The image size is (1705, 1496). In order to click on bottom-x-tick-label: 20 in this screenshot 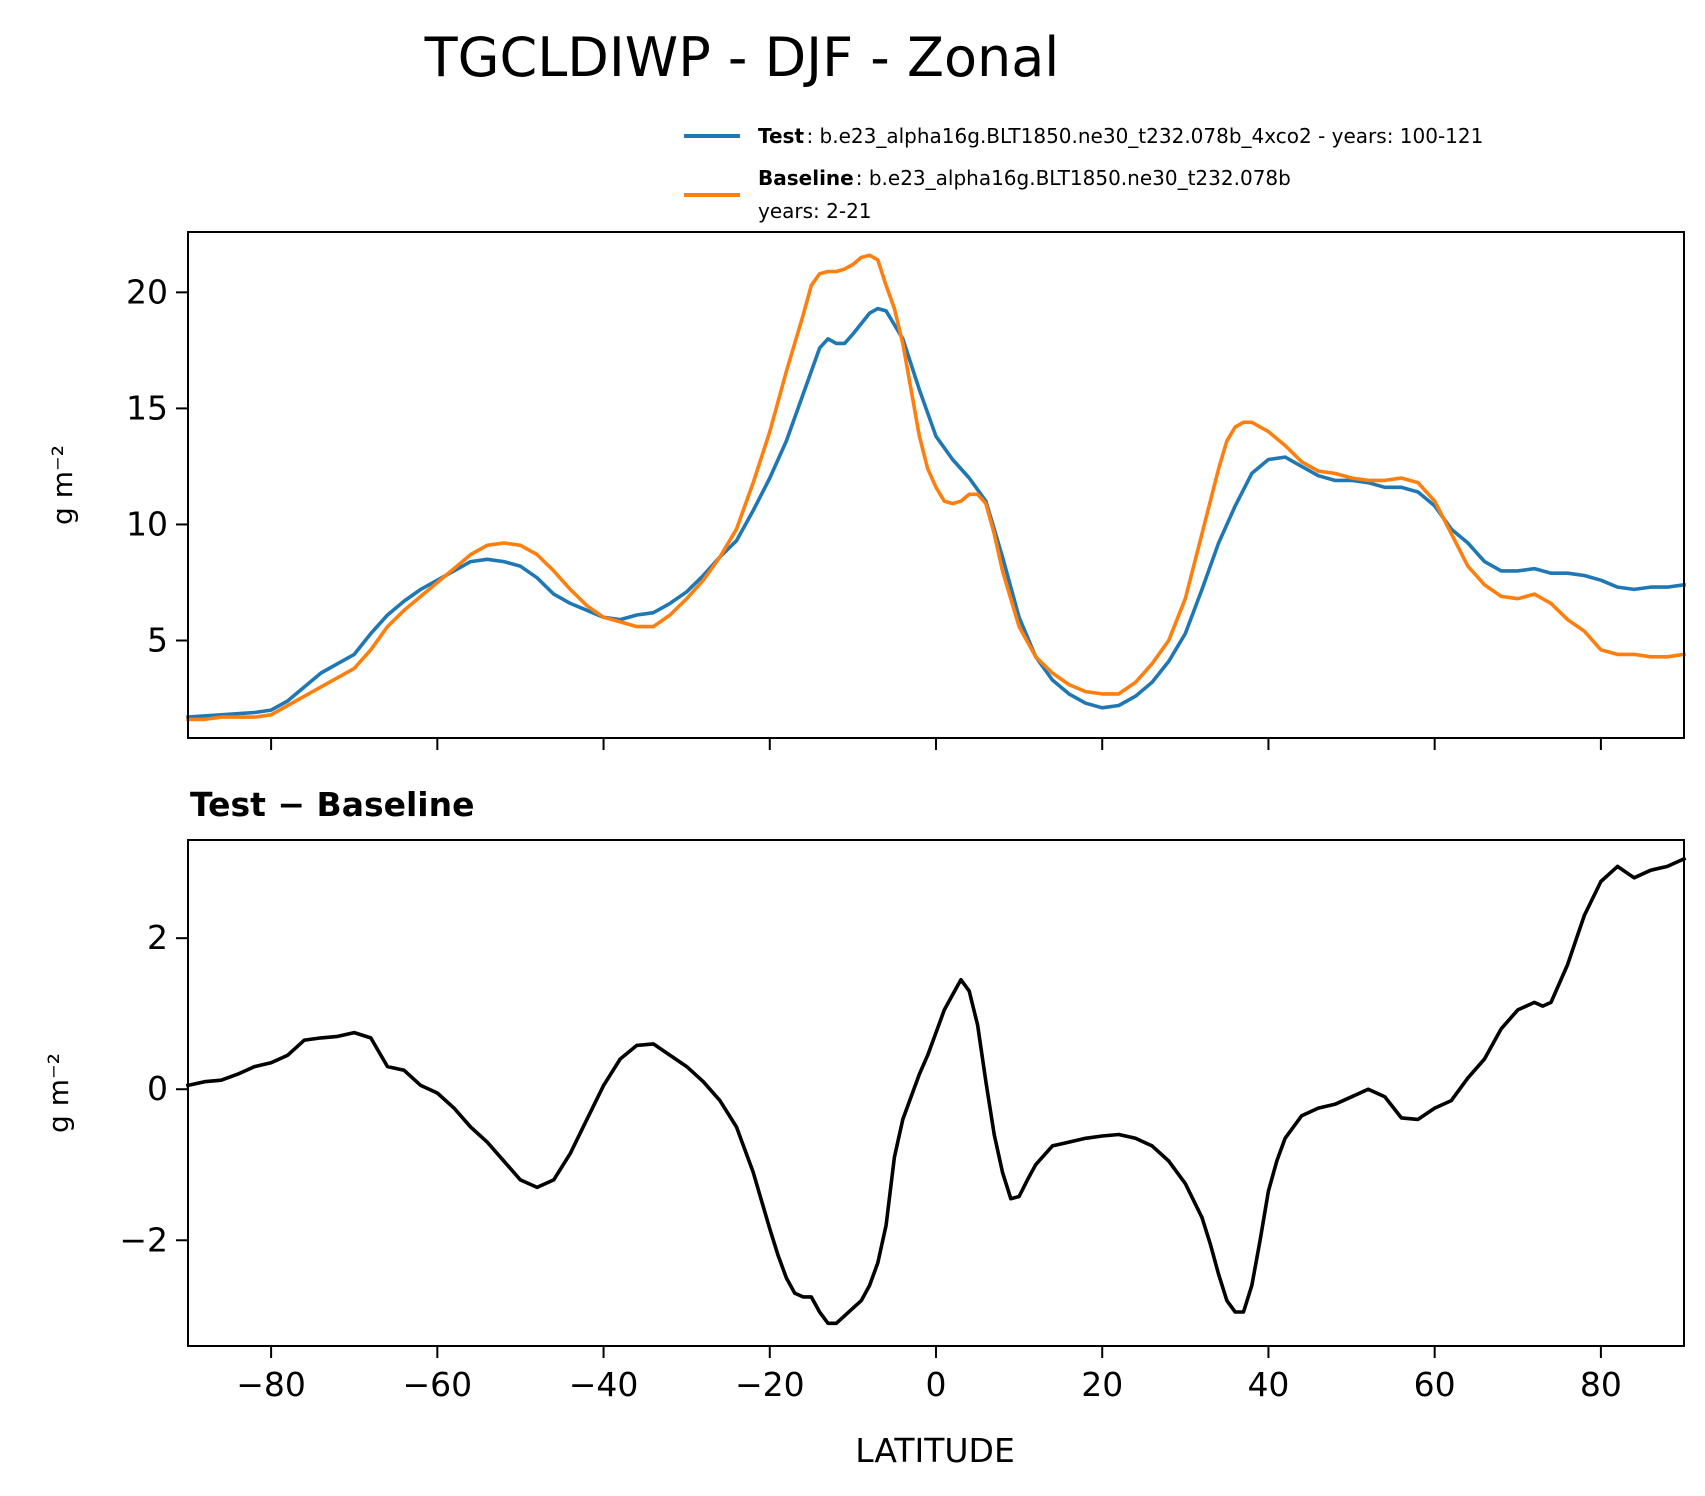, I will do `click(1102, 1384)`.